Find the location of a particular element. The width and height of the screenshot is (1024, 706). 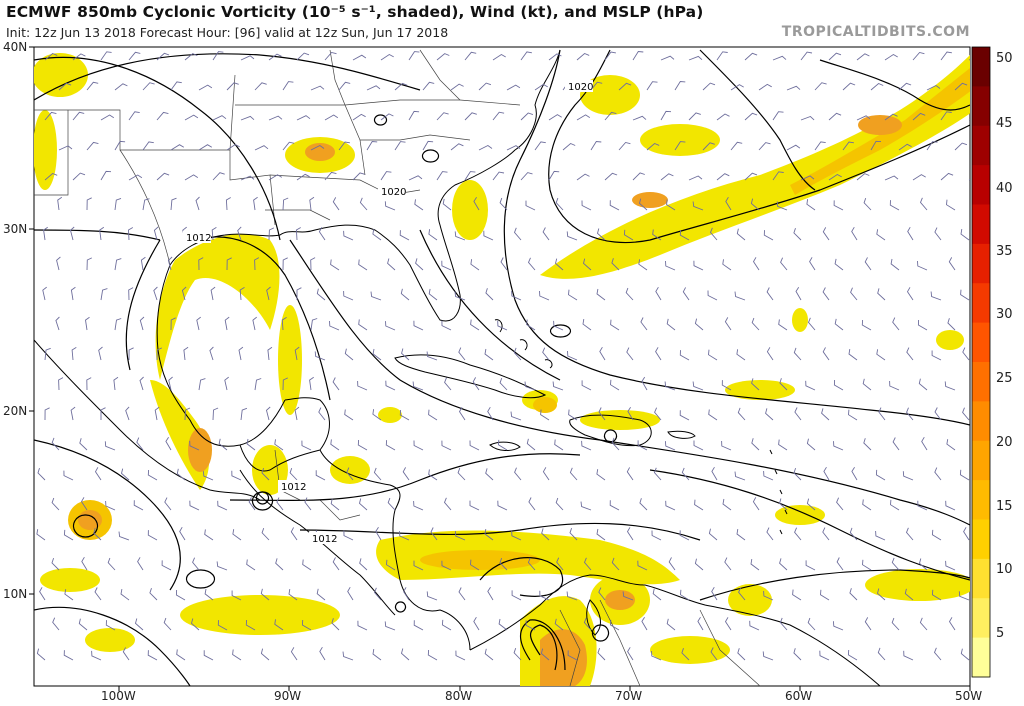

isobar-label: 1012 is located at coordinates (293, 487).